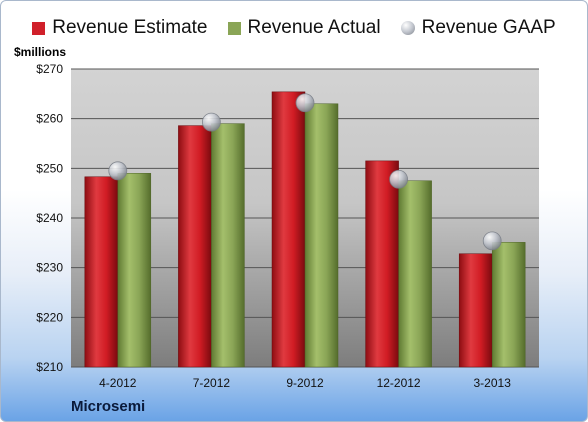 This screenshot has width=588, height=422. Describe the element at coordinates (49, 367) in the screenshot. I see `y-tick-label: $210` at that location.